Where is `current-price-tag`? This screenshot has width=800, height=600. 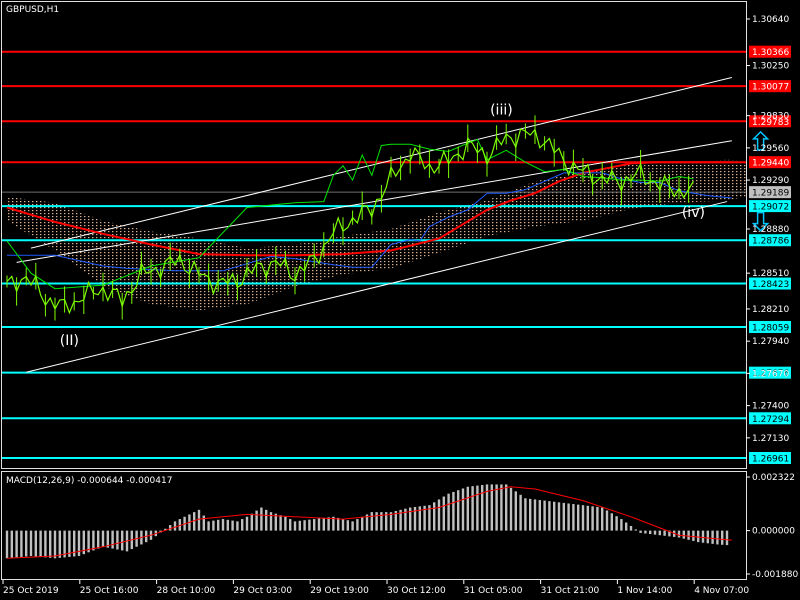 current-price-tag is located at coordinates (770, 192).